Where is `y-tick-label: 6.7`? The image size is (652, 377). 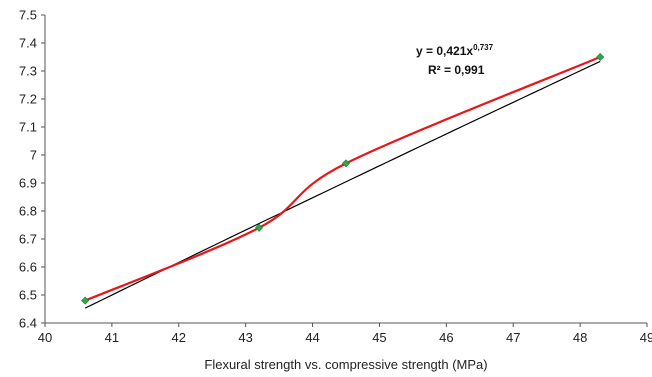 y-tick-label: 6.7 is located at coordinates (28, 239).